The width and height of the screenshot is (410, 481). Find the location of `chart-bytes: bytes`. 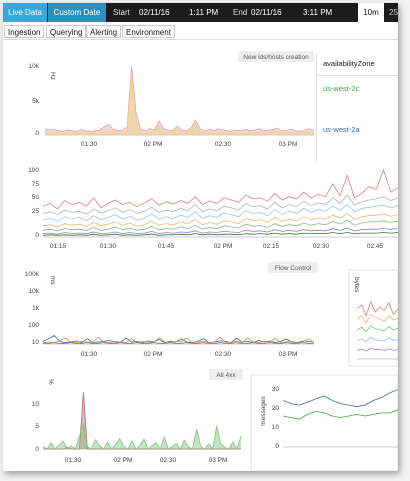

chart-bytes: bytes is located at coordinates (373, 318).